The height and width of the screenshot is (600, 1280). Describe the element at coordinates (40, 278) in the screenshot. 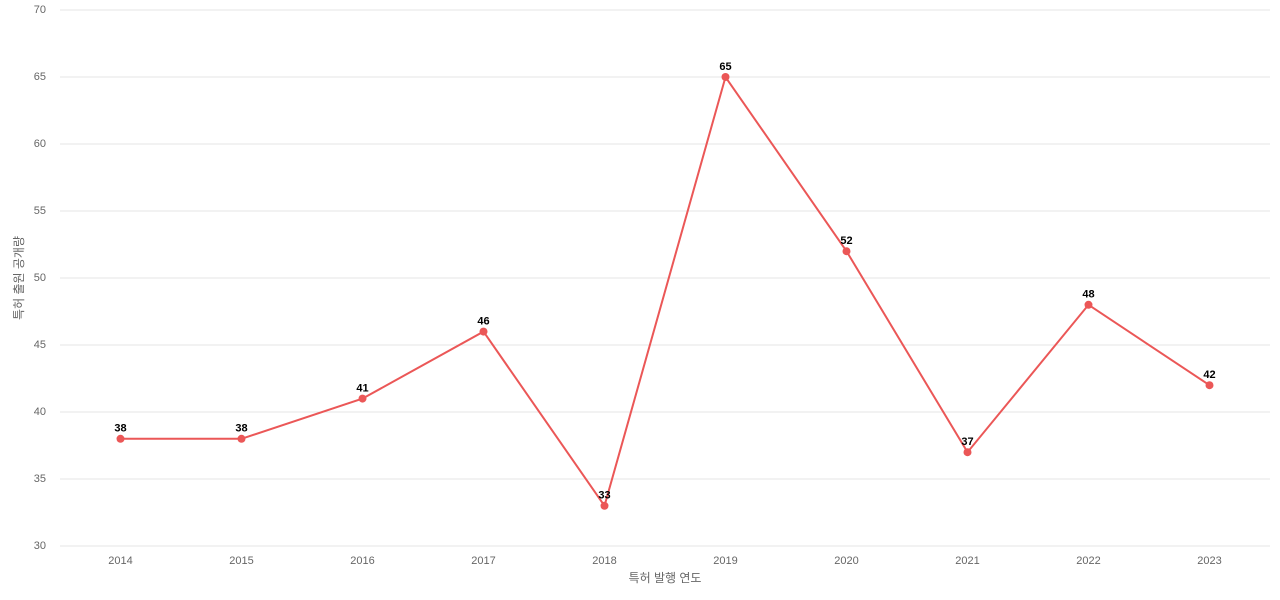

I see `y-tick-label: 50` at that location.